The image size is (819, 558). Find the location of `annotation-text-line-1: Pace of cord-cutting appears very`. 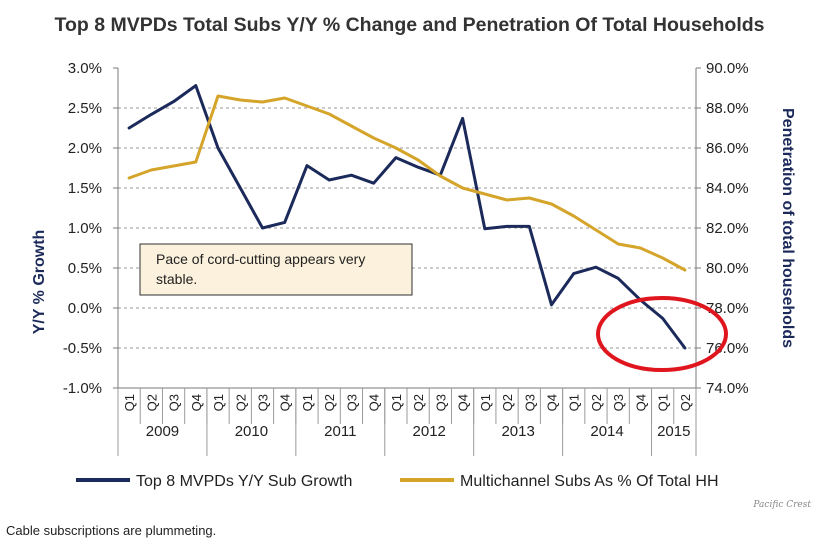

annotation-text-line-1: Pace of cord-cutting appears very is located at coordinates (260, 259).